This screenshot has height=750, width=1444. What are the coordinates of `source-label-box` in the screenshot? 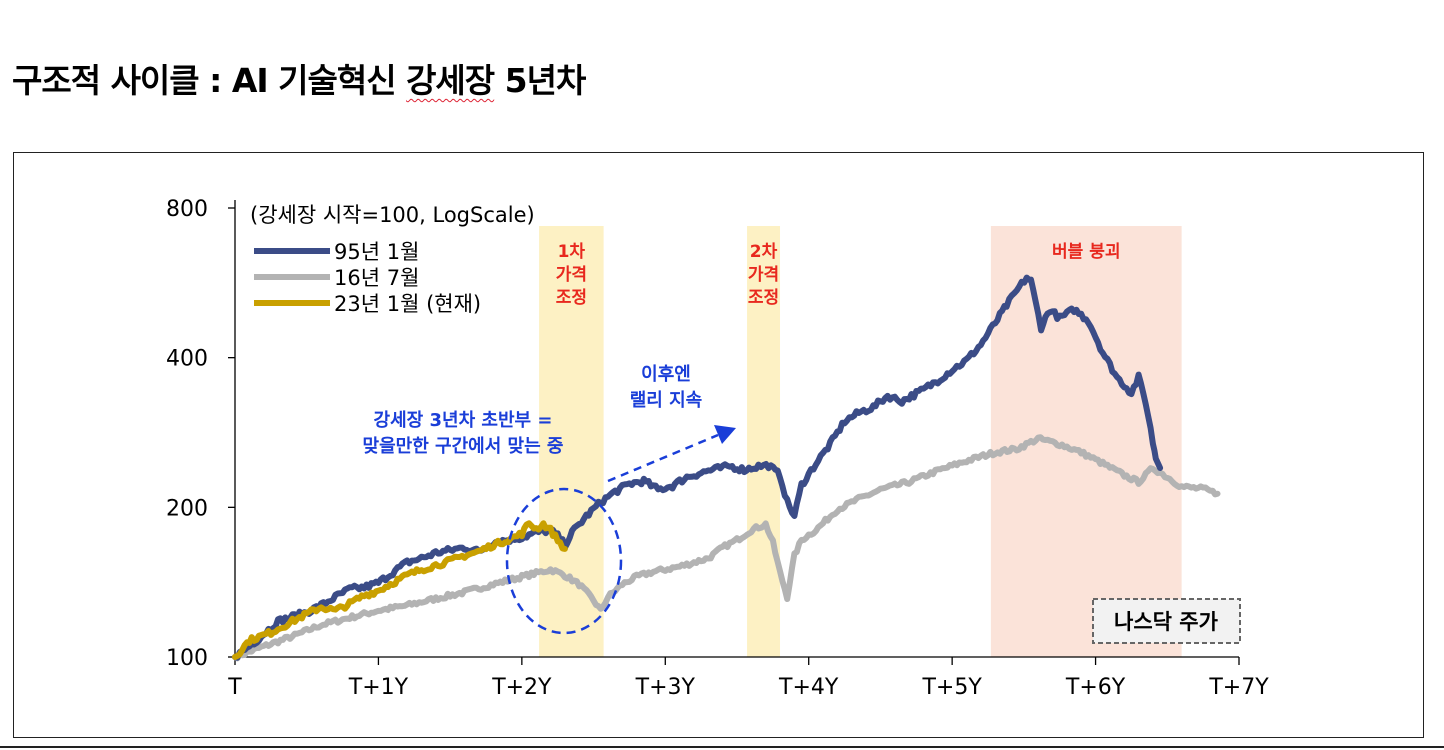 It's located at (1166, 621).